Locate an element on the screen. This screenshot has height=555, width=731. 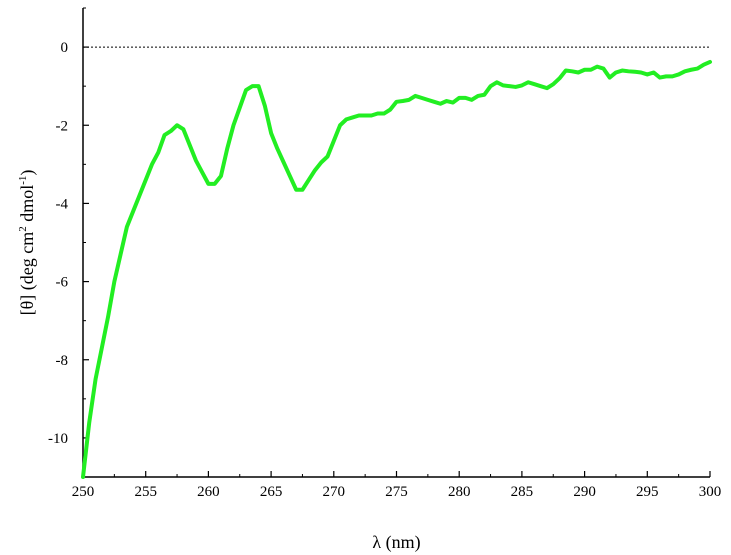
y-axis-title-part2: dmol is located at coordinates (27, 206).